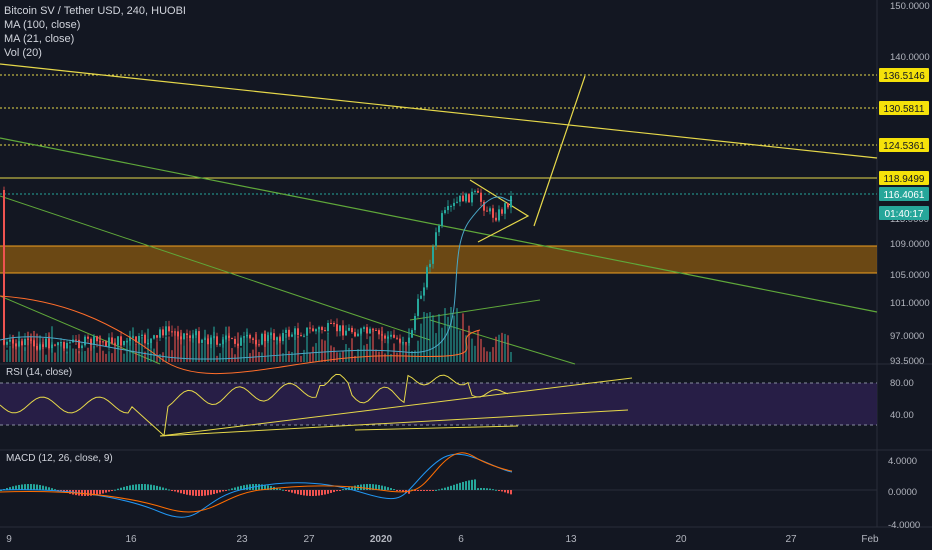 The image size is (932, 550). Describe the element at coordinates (59, 458) in the screenshot. I see `macd-label: MACD (12, 26, close, 9)` at that location.